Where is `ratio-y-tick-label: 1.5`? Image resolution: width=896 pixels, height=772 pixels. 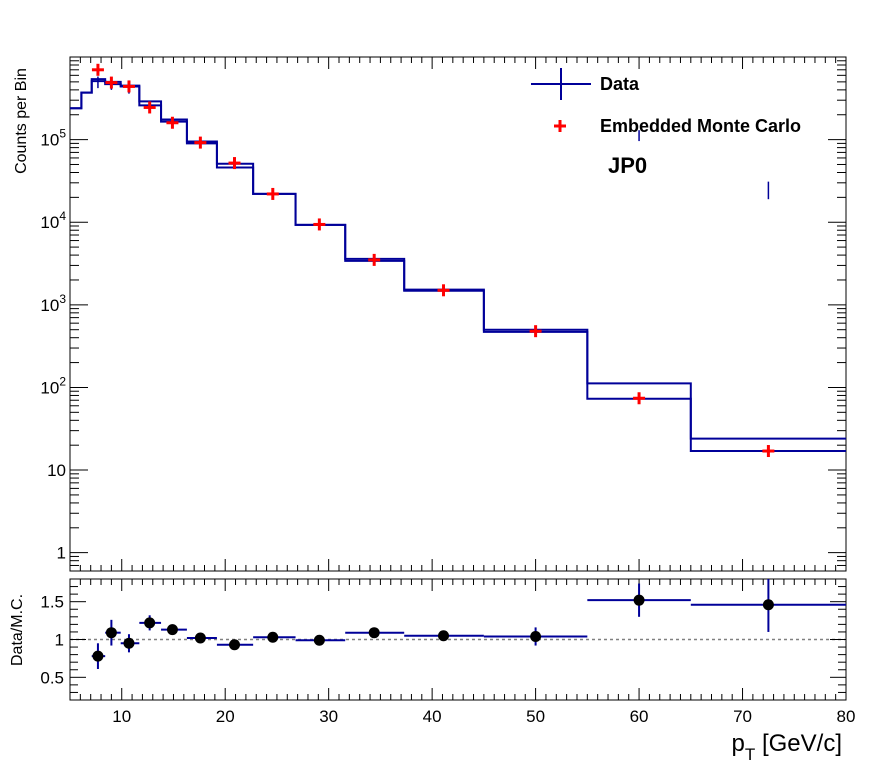
ratio-y-tick-label: 1.5 is located at coordinates (52, 602).